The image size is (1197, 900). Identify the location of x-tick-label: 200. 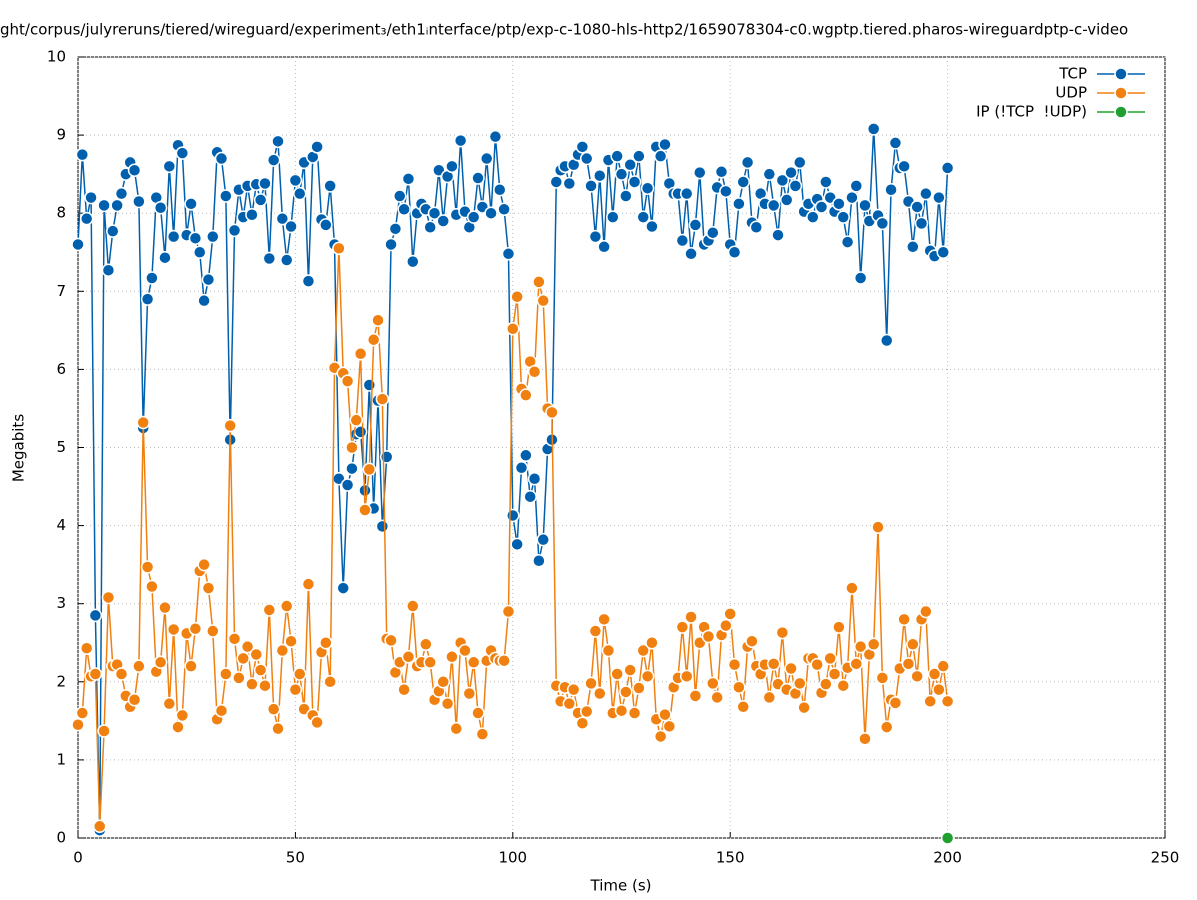
(947, 858).